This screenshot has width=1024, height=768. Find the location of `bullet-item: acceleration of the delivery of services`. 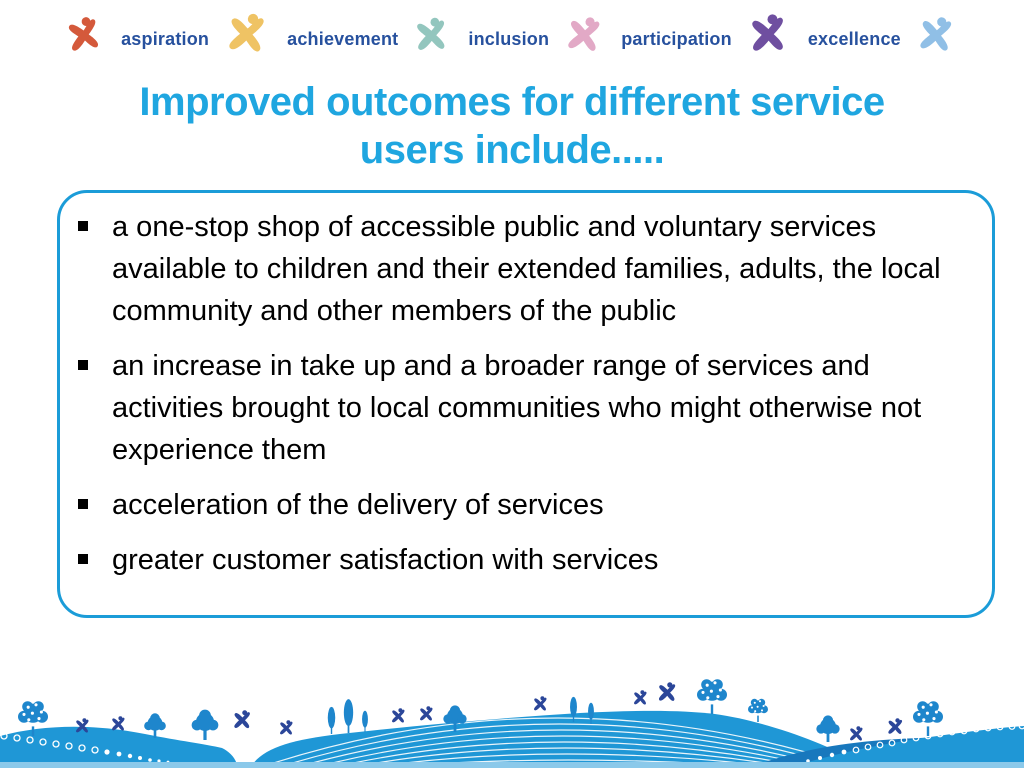

bullet-item: acceleration of the delivery of services is located at coordinates (521, 505).